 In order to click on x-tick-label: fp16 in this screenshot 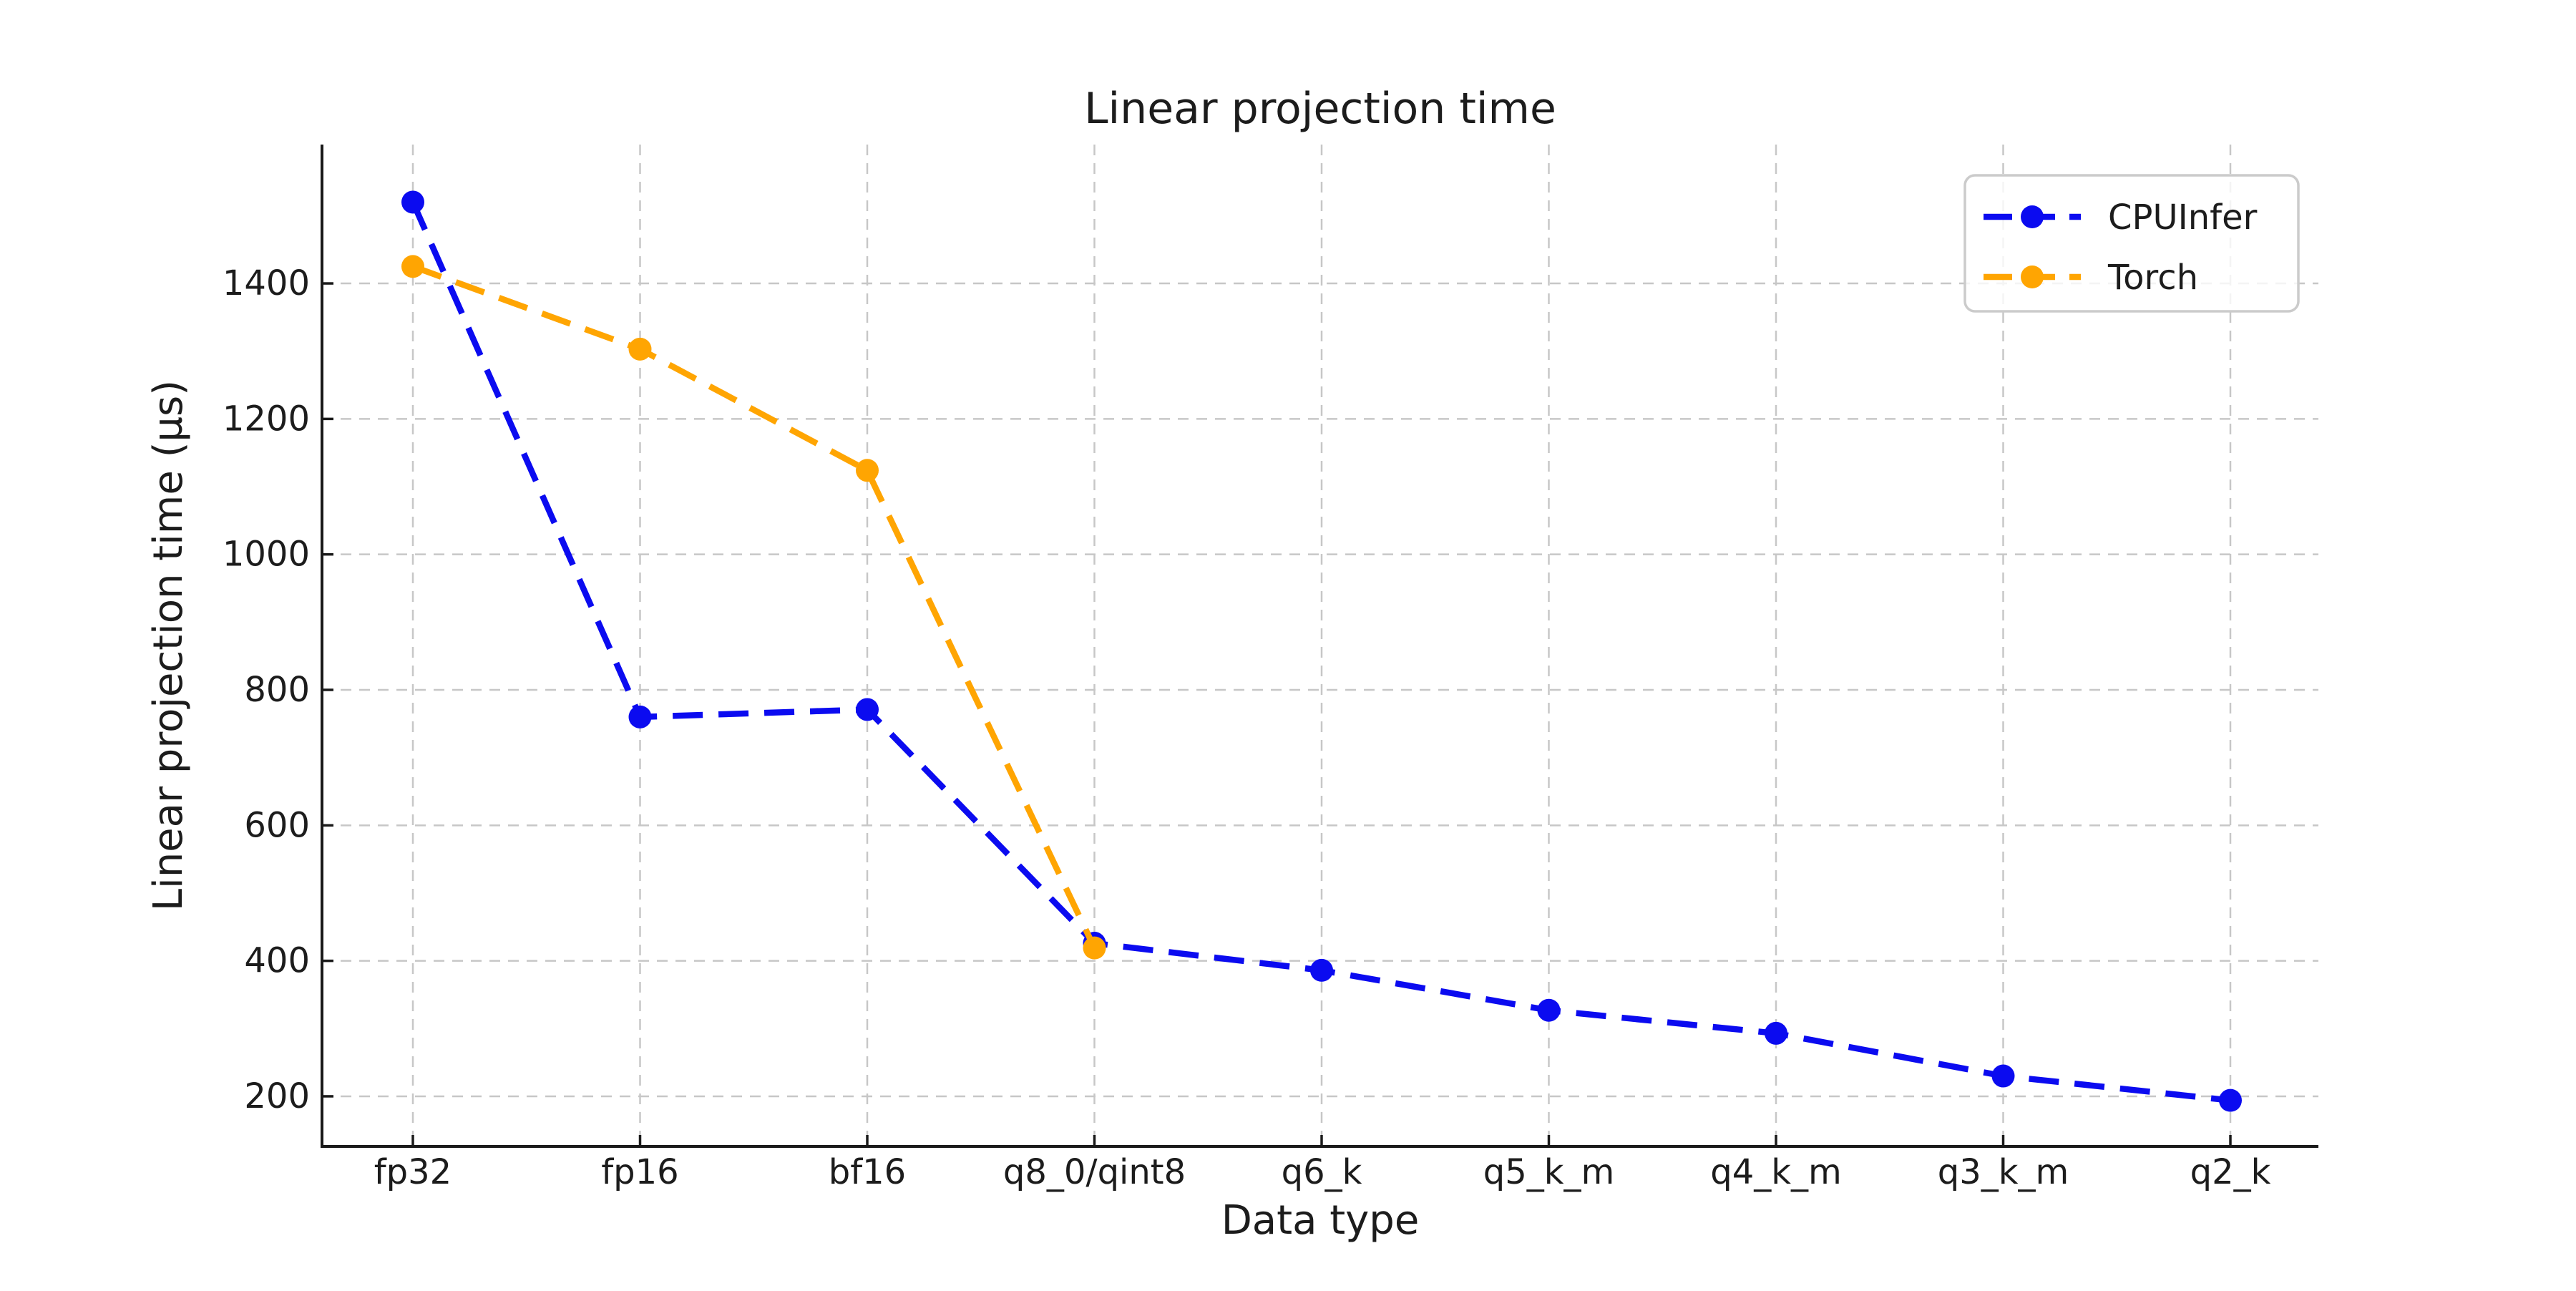, I will do `click(639, 1172)`.